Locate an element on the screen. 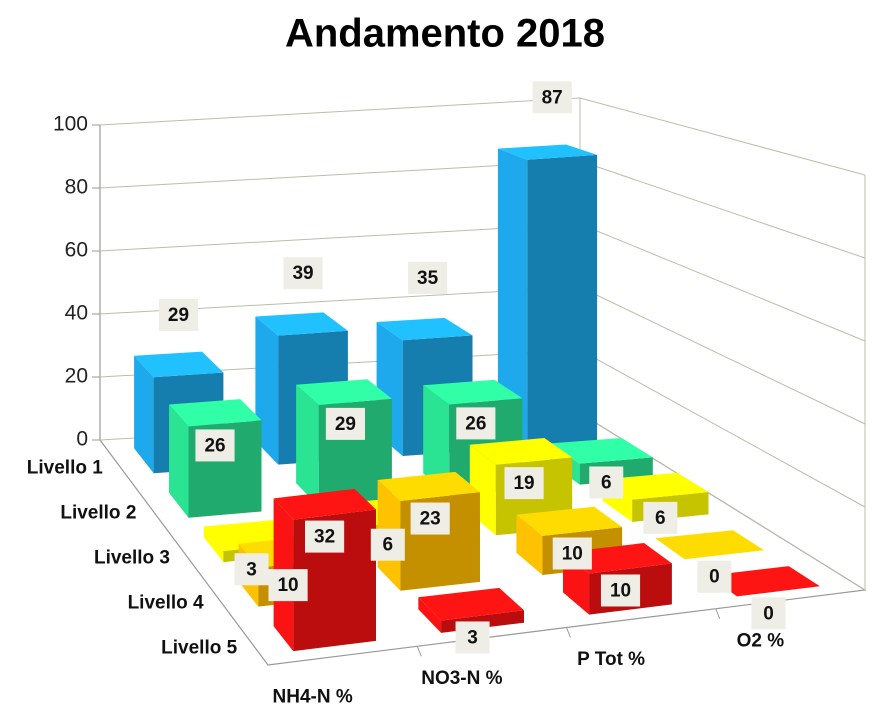 The height and width of the screenshot is (704, 873). data-label: 23 is located at coordinates (430, 519).